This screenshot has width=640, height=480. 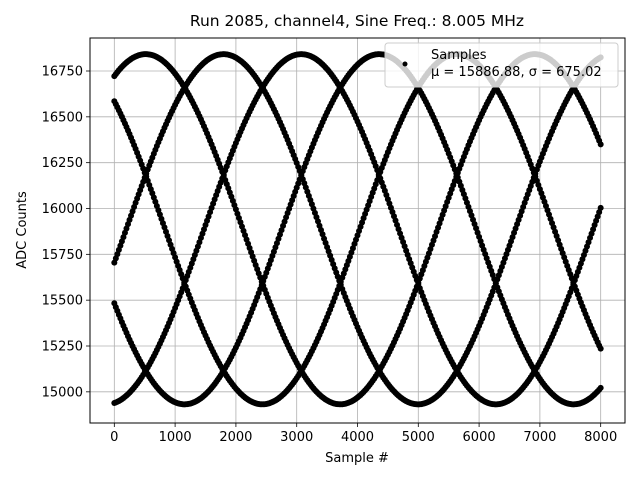 I want to click on legend-stats-label: μ = 15886.88, σ = 675.02, so click(x=516, y=72).